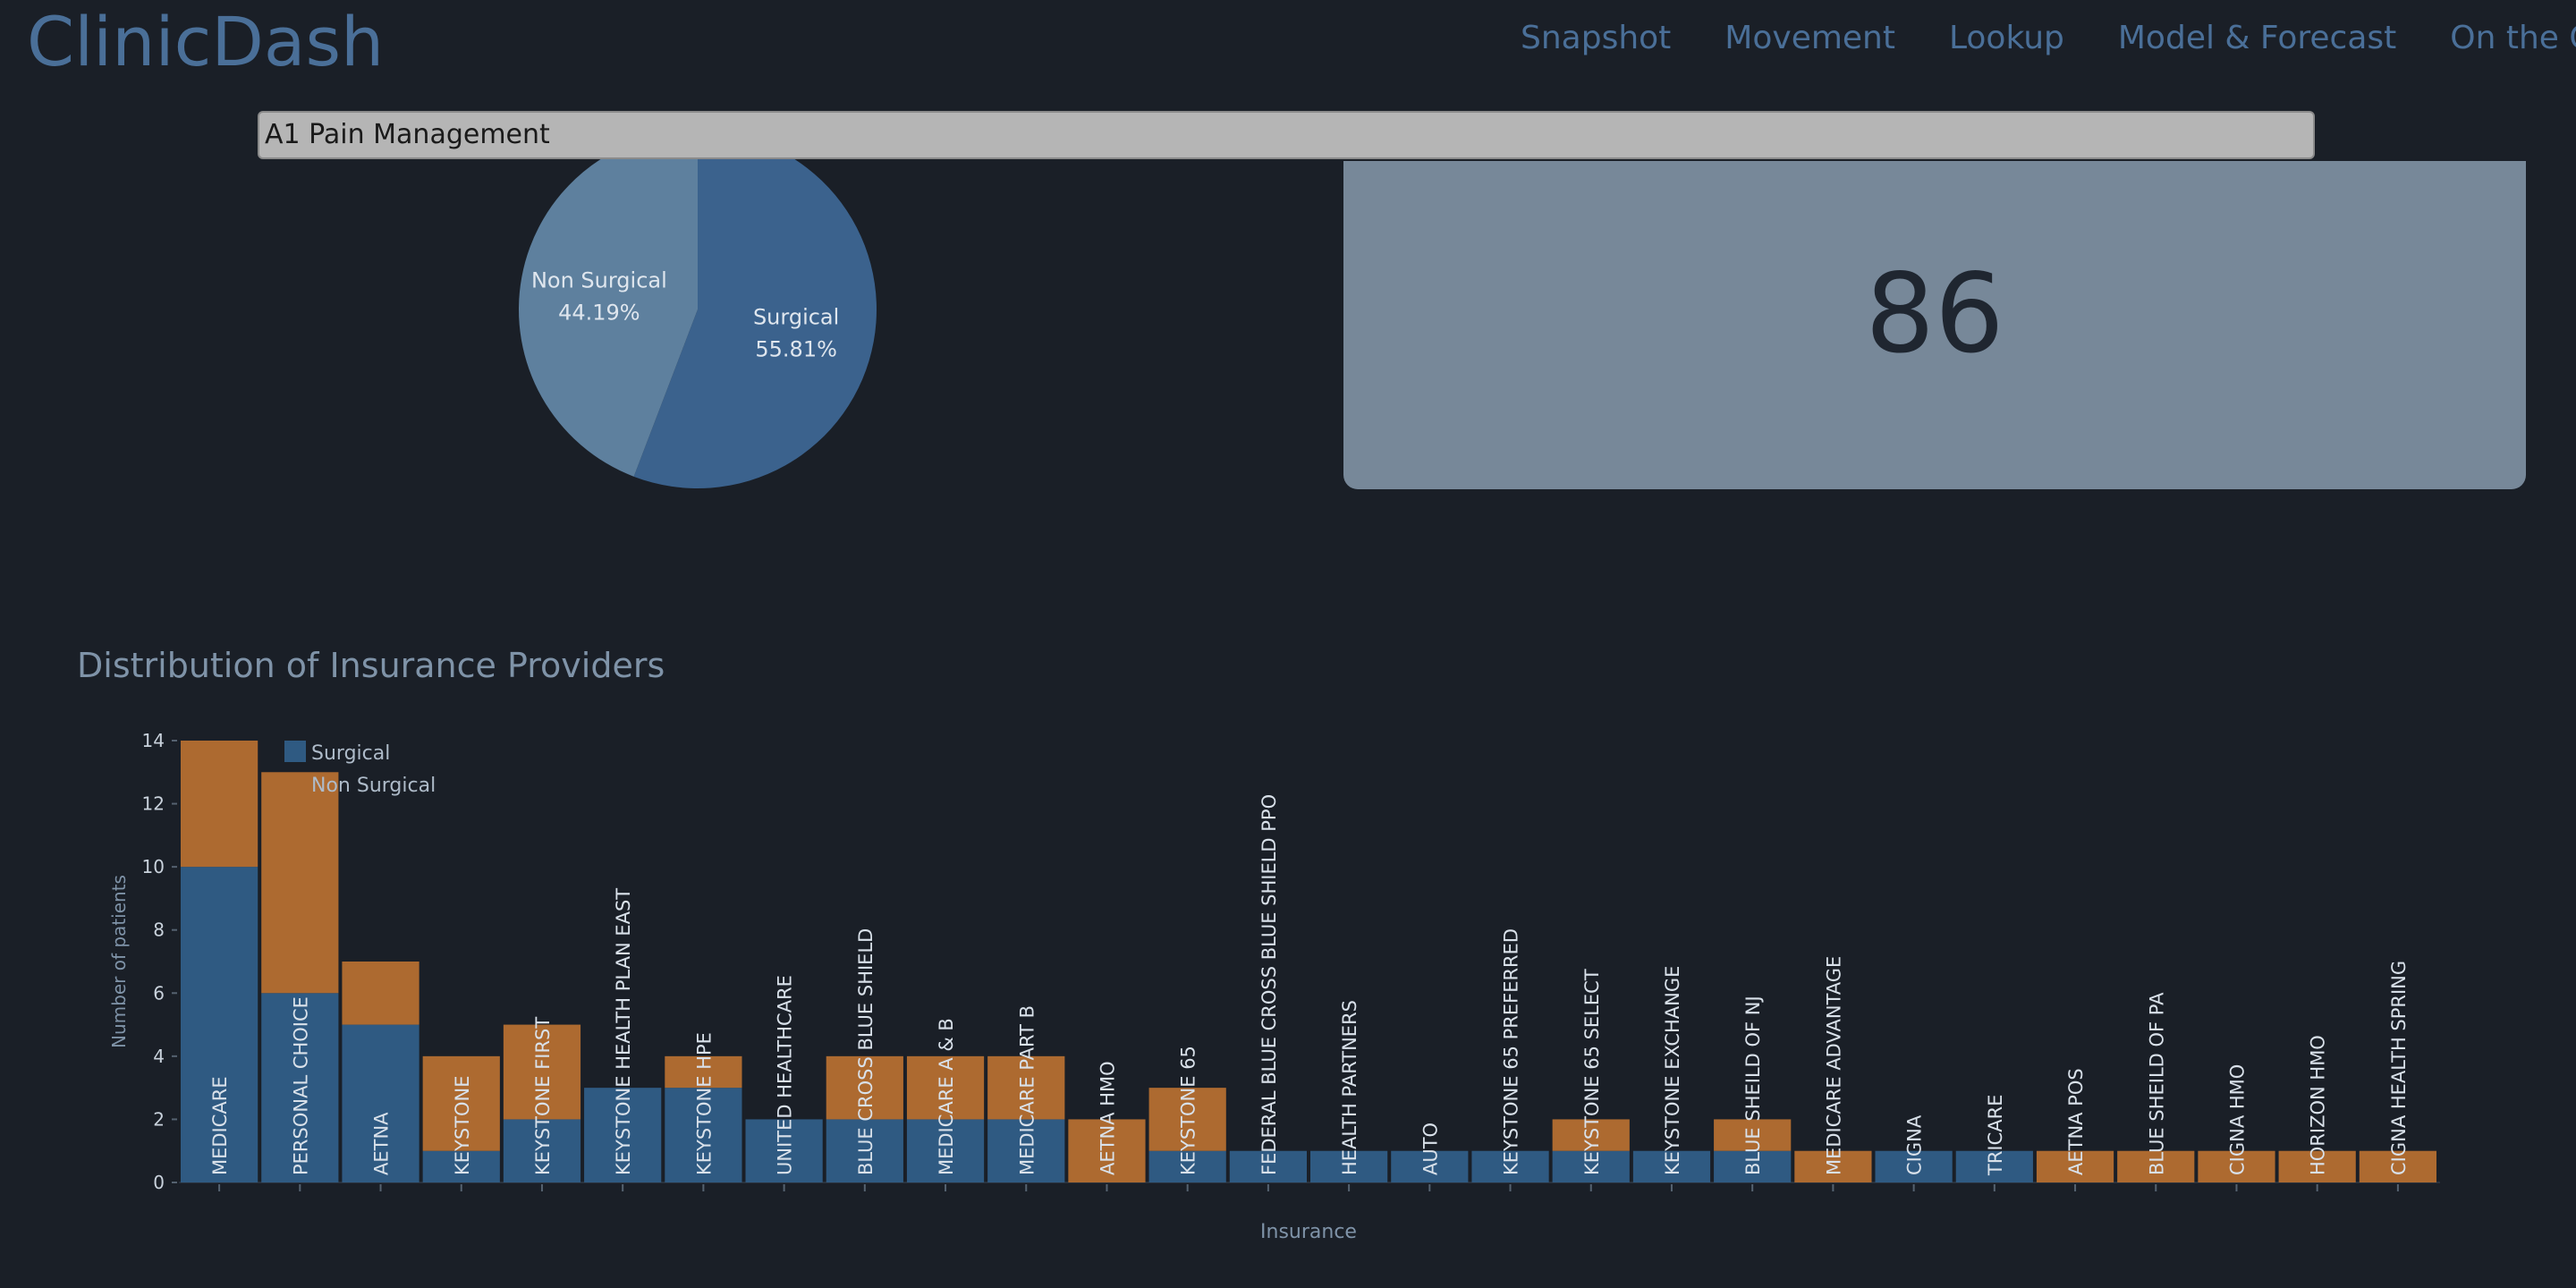  Describe the element at coordinates (1511, 1051) in the screenshot. I see `category-label-keystone-65-preferred: KEYSTONE 65 PREFERRED` at that location.